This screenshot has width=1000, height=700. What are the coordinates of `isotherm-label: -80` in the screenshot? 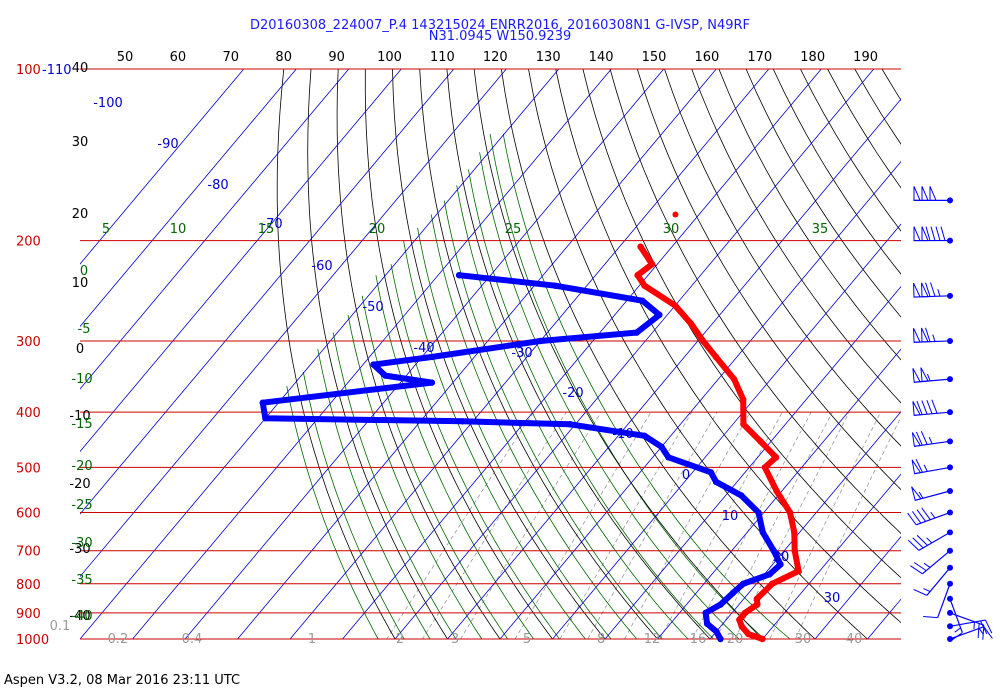 It's located at (217, 185).